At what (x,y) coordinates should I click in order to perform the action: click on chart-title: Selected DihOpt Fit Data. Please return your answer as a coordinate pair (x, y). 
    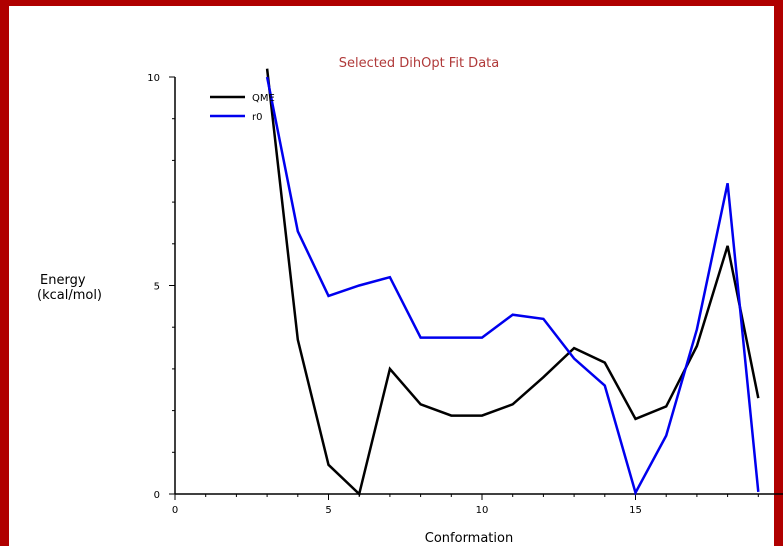
    Looking at the image, I should click on (419, 63).